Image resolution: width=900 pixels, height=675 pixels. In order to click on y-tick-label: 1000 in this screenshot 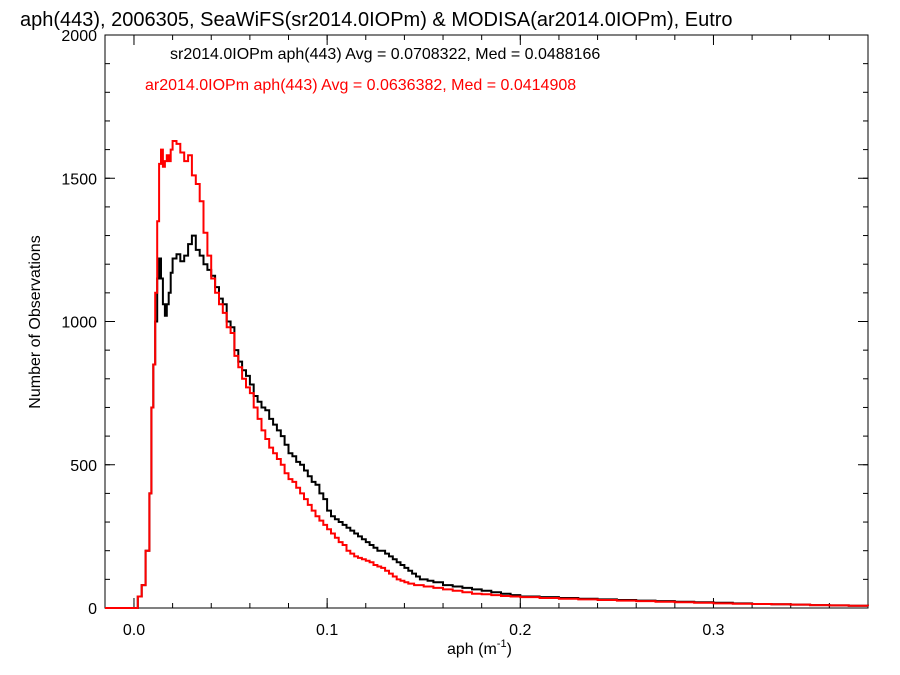, I will do `click(79, 323)`.